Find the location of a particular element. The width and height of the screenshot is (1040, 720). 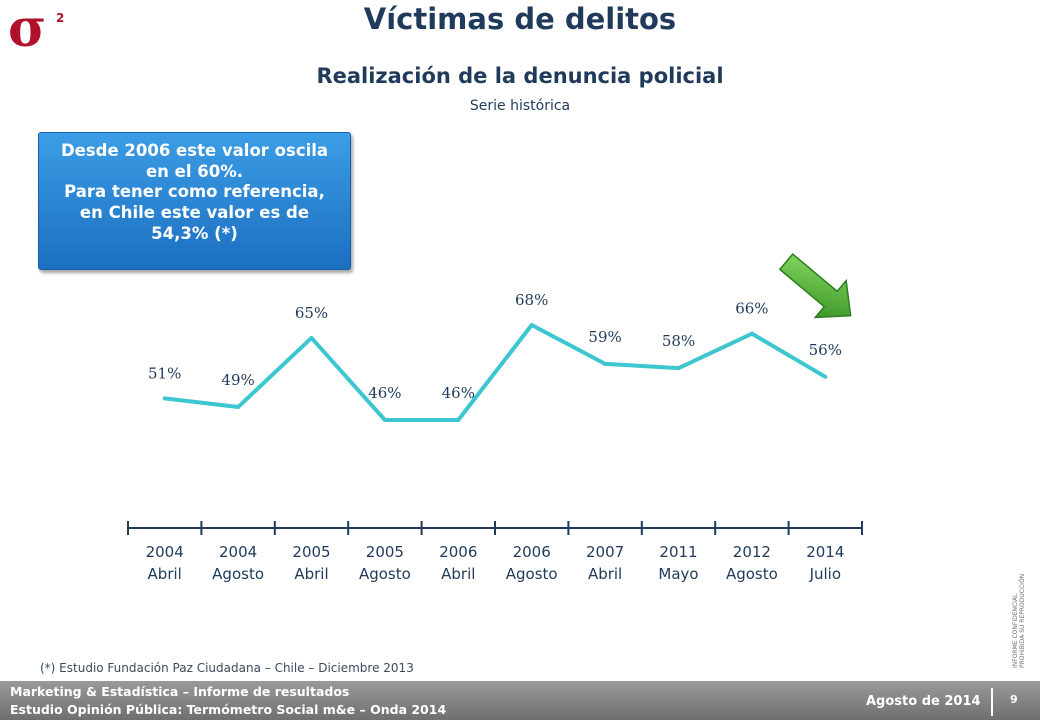

x-tick-label: 2006 Agosto is located at coordinates (532, 563).